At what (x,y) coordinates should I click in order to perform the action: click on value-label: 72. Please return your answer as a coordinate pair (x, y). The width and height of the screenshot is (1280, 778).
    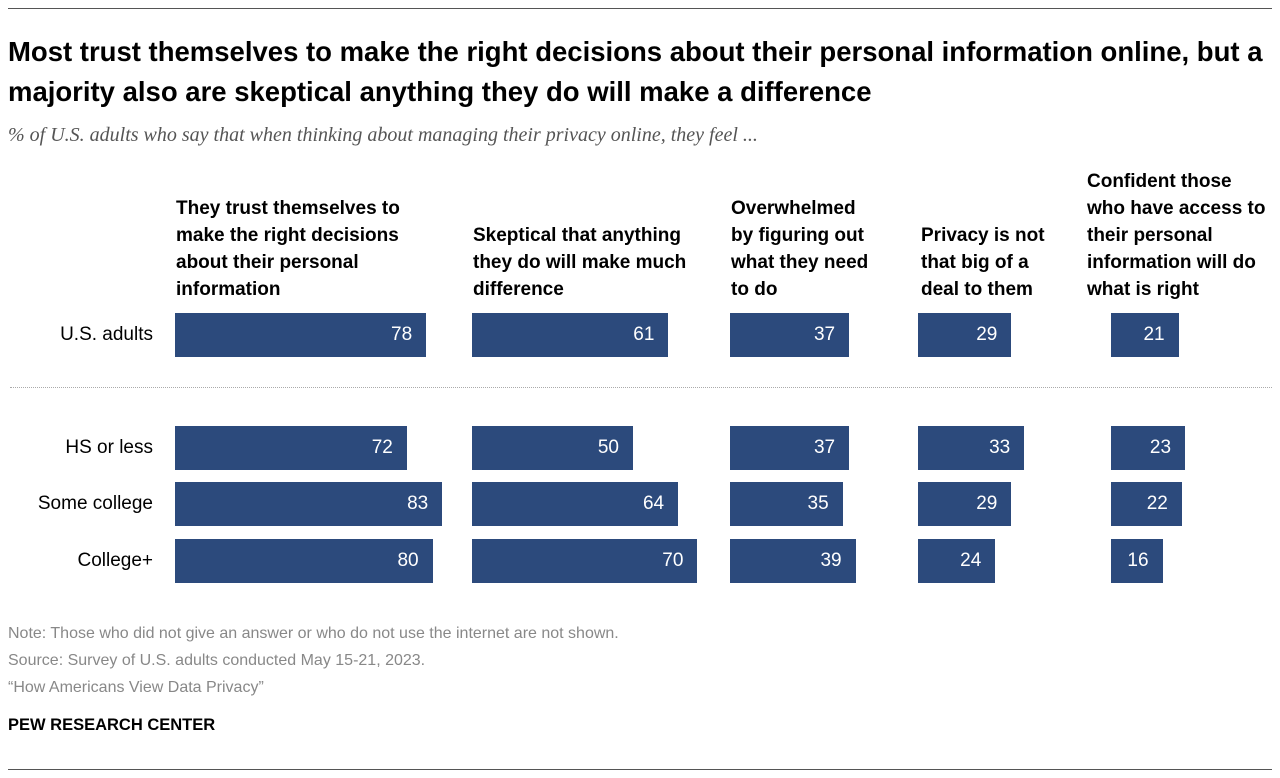
    Looking at the image, I should click on (382, 447).